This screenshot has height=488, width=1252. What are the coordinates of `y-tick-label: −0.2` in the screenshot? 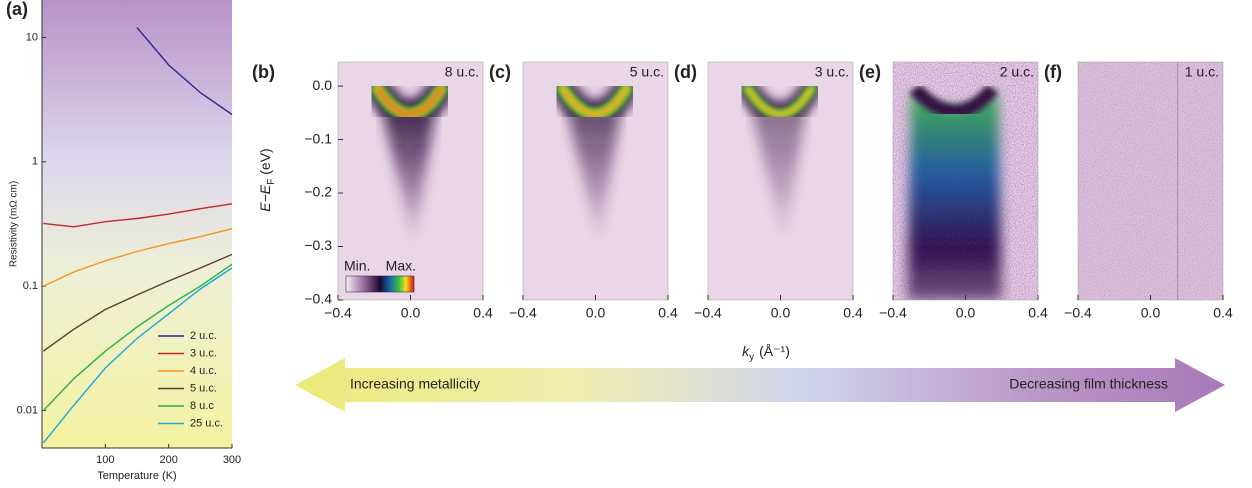 It's located at (318, 192).